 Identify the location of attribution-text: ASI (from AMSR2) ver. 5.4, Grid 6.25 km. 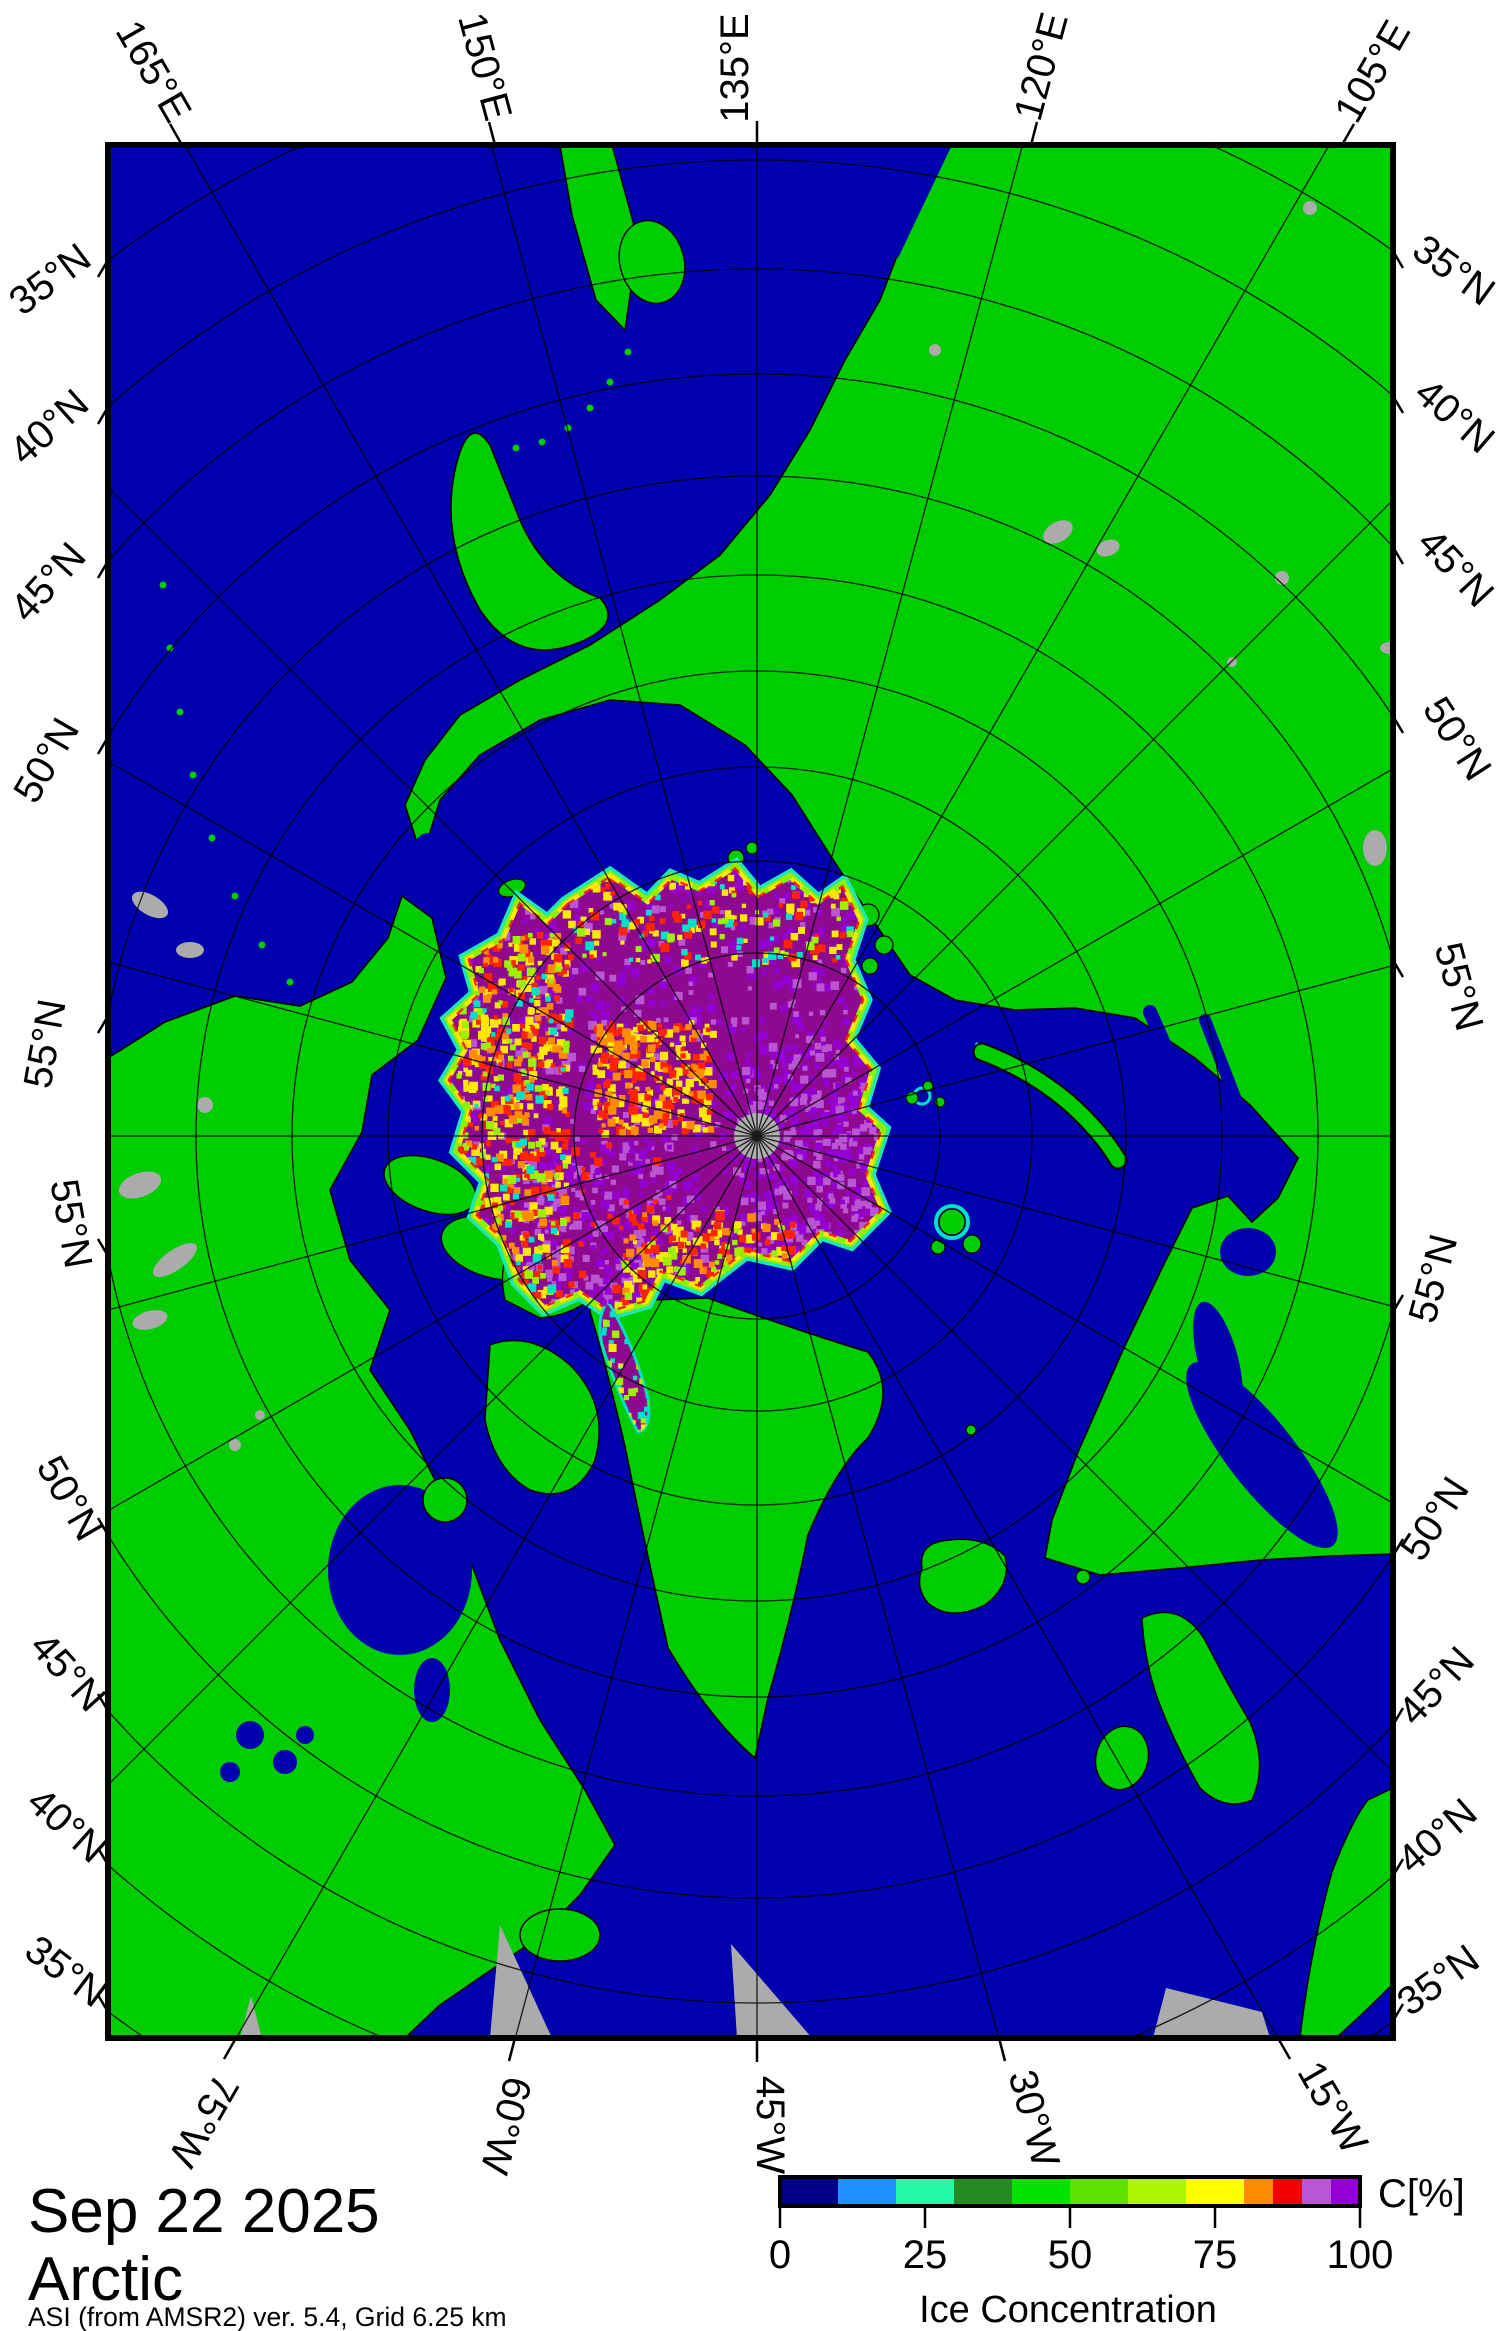
(267, 2316).